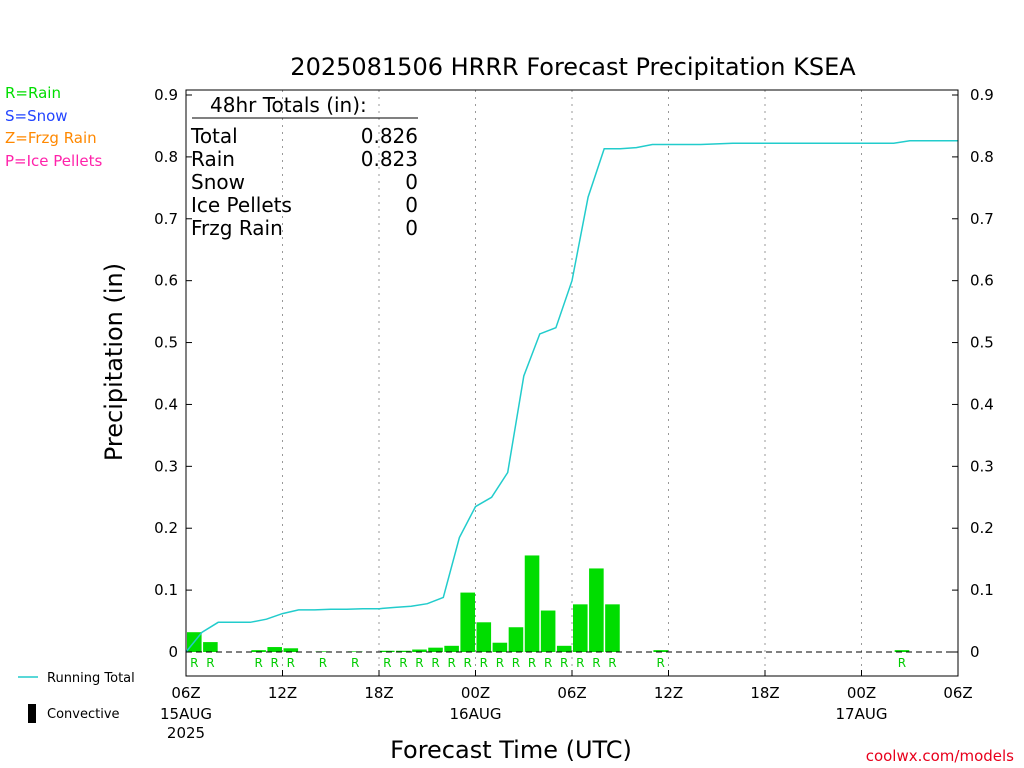  What do you see at coordinates (355, 663) in the screenshot?
I see `type-marker-10: R` at bounding box center [355, 663].